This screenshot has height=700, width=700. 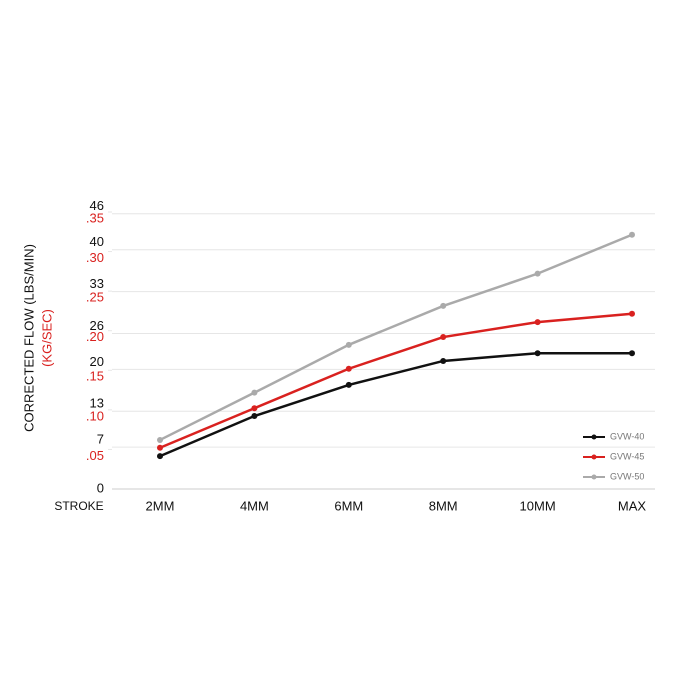 I want to click on y-tick-label: 46, so click(x=97, y=205).